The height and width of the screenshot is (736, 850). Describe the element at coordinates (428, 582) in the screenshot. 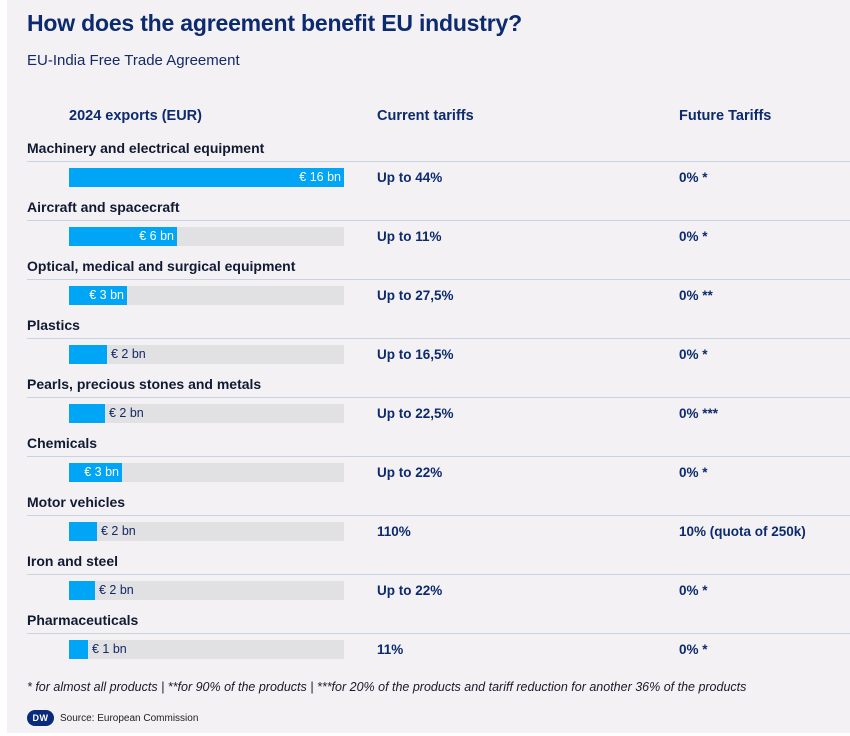

I see `table-row: Iron and steel € 2 bn Up to 22% 0% *` at that location.